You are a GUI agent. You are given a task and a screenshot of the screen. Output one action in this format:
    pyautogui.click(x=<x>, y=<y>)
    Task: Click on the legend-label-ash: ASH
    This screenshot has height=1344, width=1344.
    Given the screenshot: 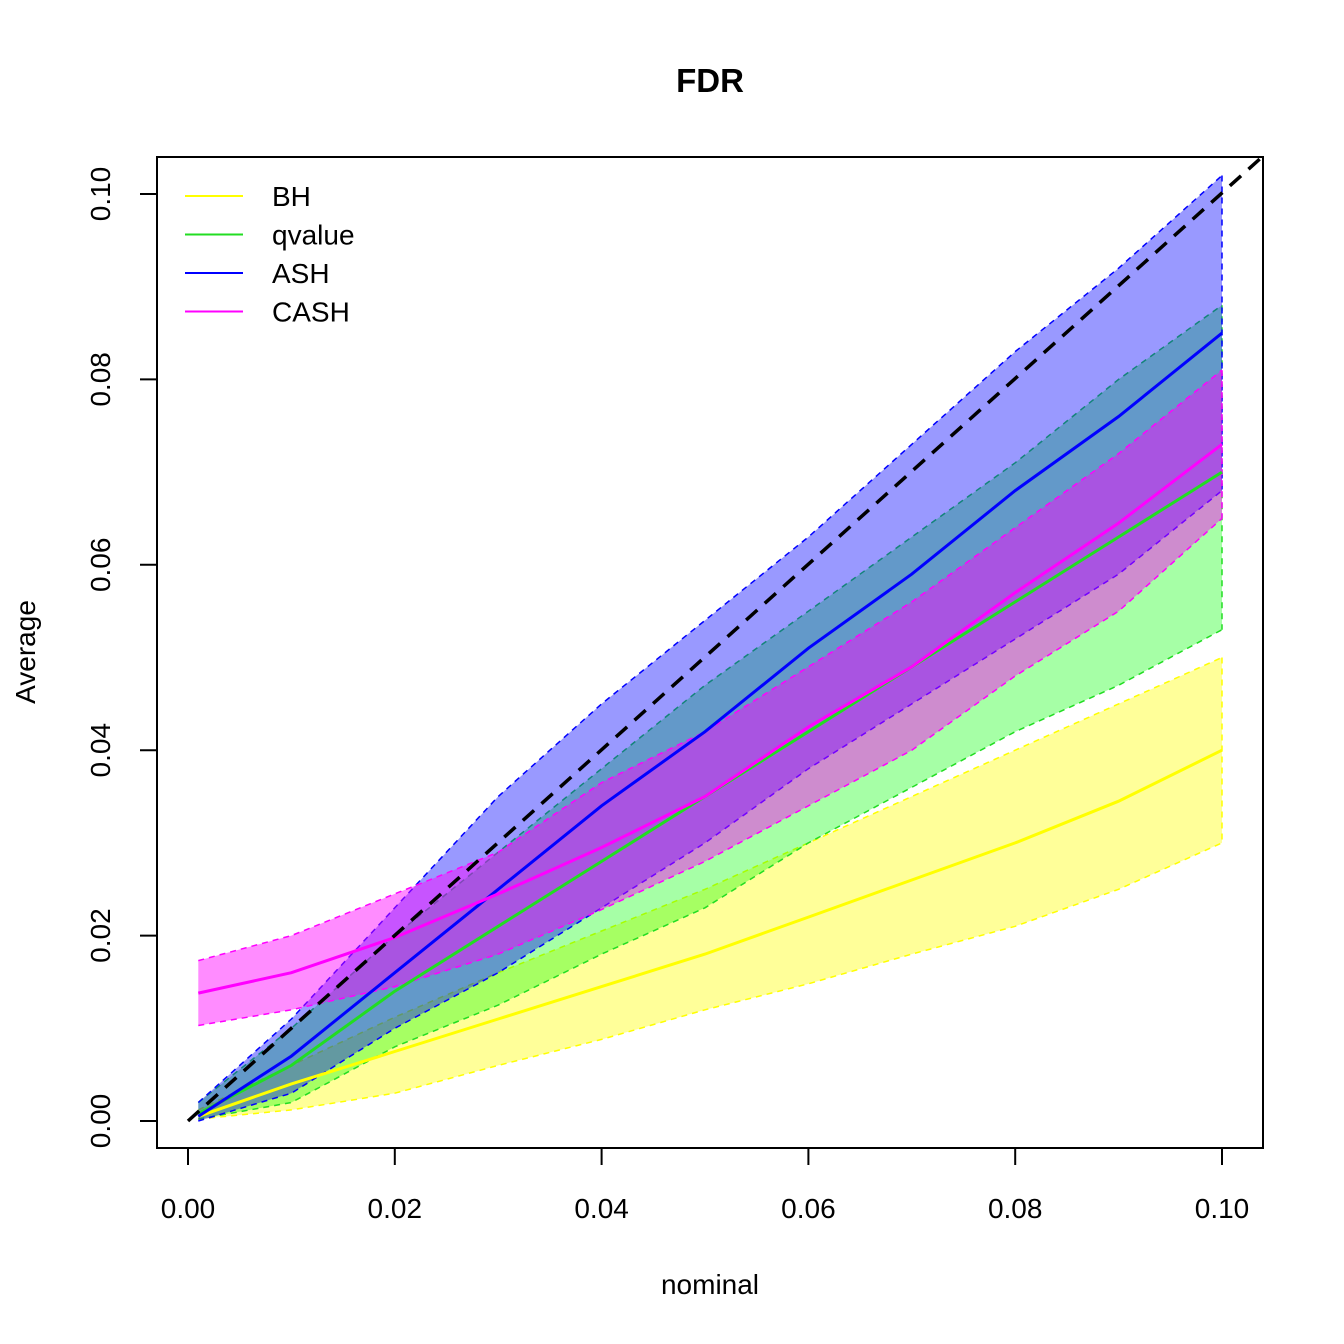 What is the action you would take?
    pyautogui.click(x=301, y=273)
    